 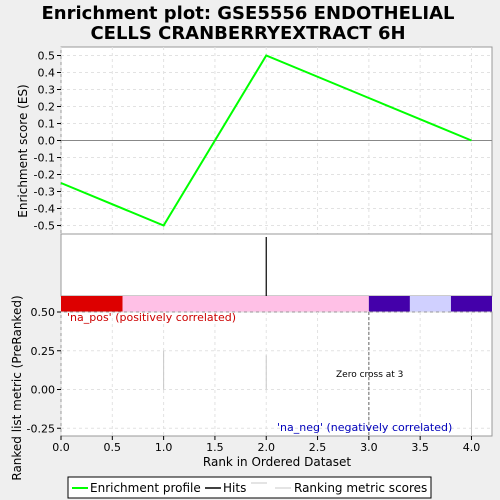 What do you see at coordinates (43, 312) in the screenshot?
I see `metric-y-tick-label-0: 0.50` at bounding box center [43, 312].